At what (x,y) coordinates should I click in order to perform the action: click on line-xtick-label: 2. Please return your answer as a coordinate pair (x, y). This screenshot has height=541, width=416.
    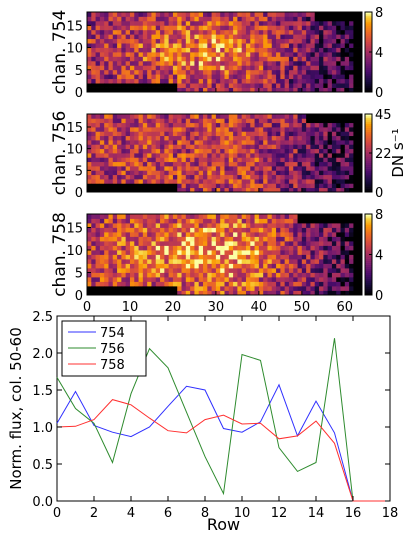
    Looking at the image, I should click on (94, 513).